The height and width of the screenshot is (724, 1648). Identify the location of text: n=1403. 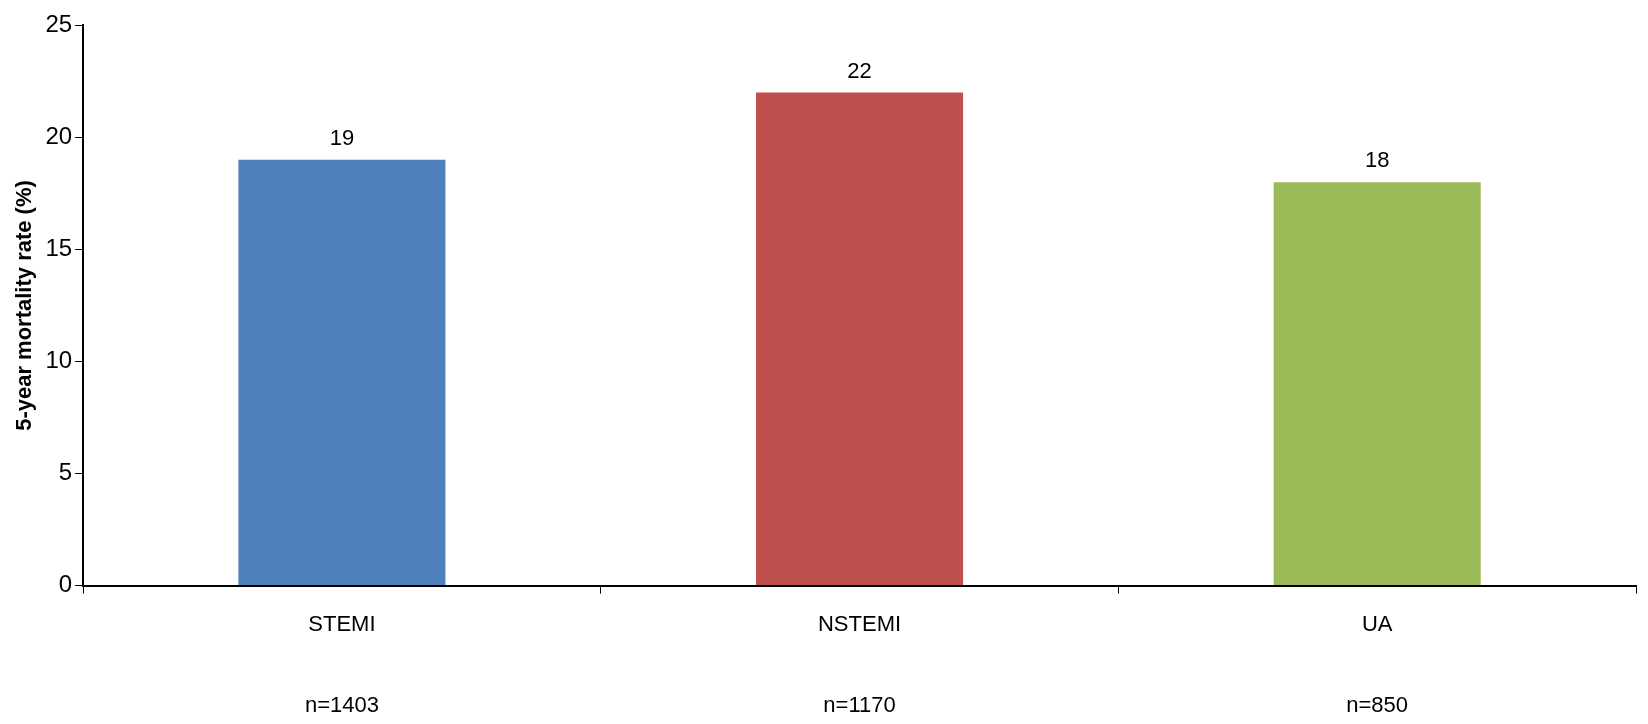
(341, 704).